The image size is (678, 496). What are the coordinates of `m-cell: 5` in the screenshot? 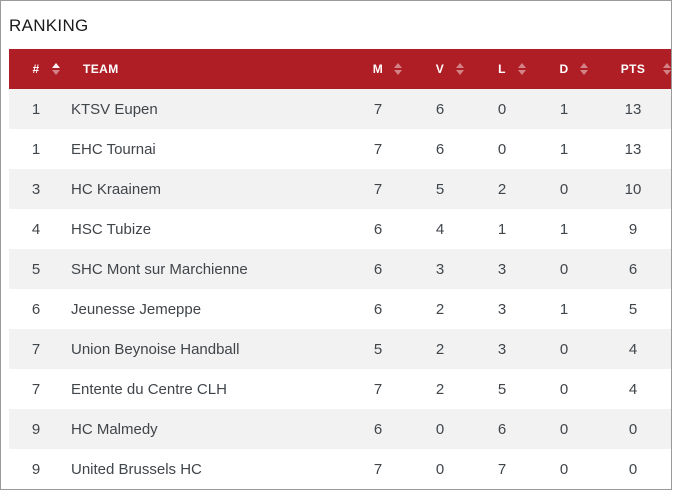 It's located at (378, 349).